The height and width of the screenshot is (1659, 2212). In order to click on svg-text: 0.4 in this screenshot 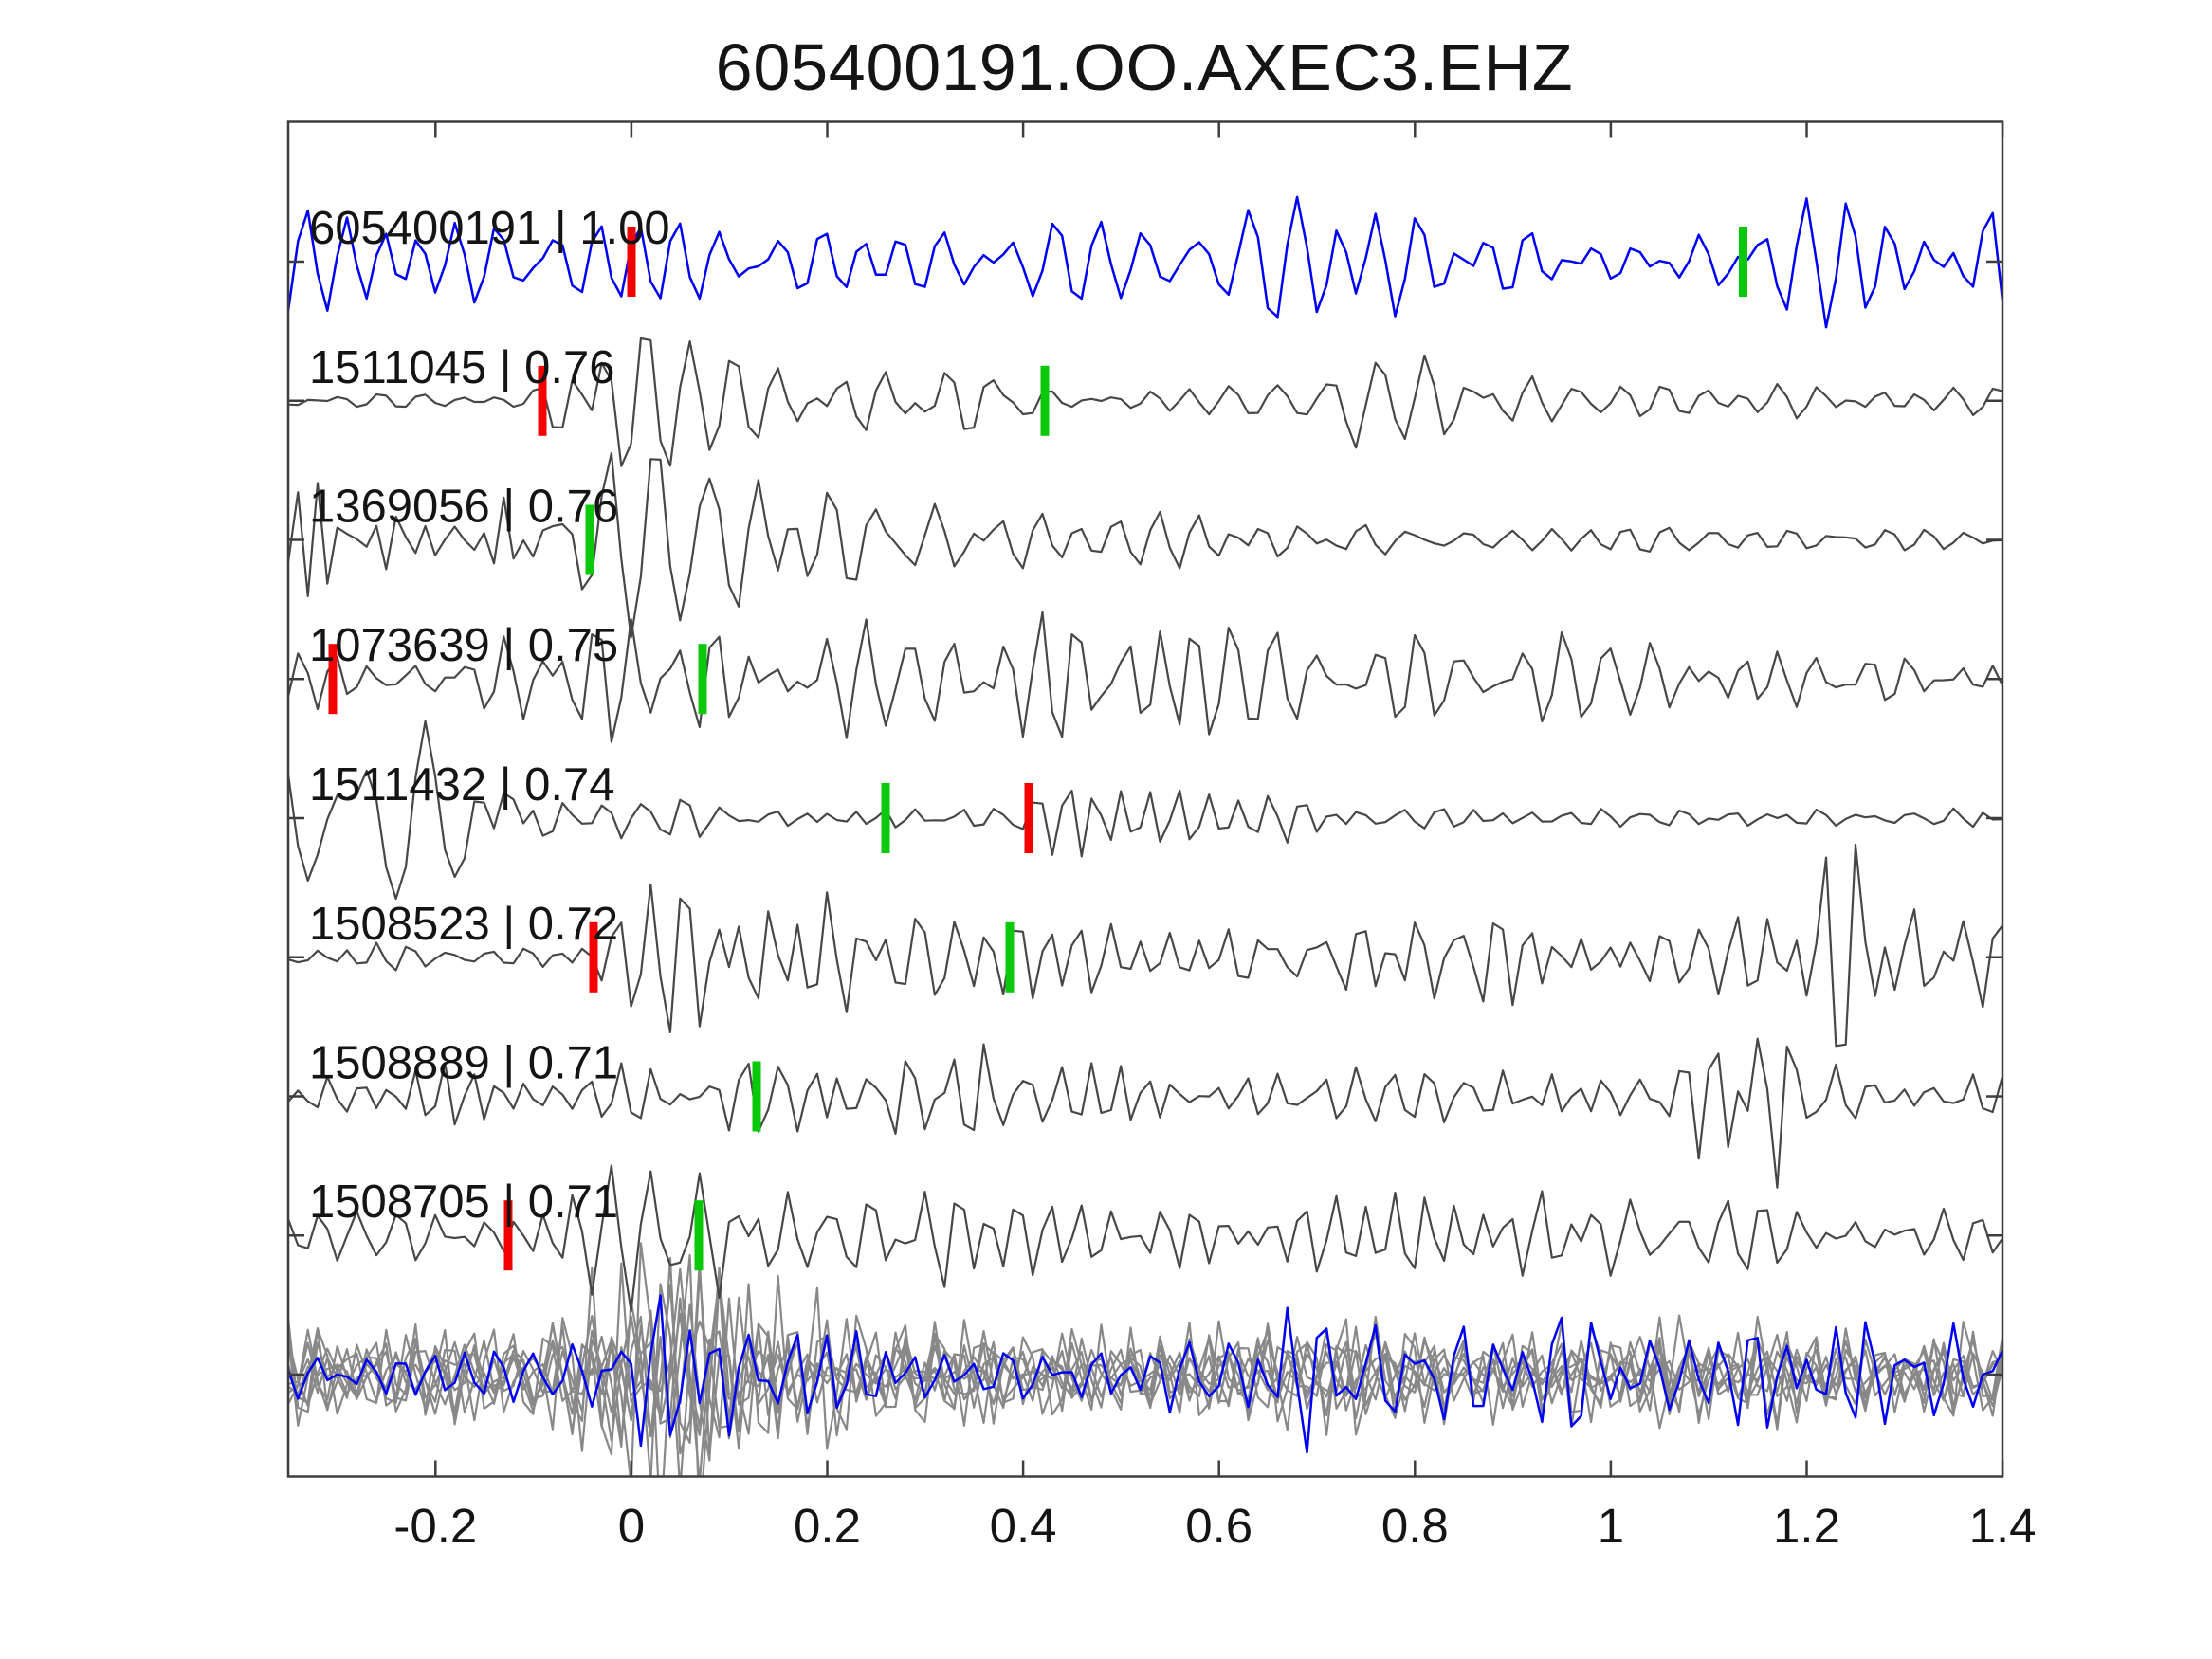, I will do `click(1023, 1526)`.